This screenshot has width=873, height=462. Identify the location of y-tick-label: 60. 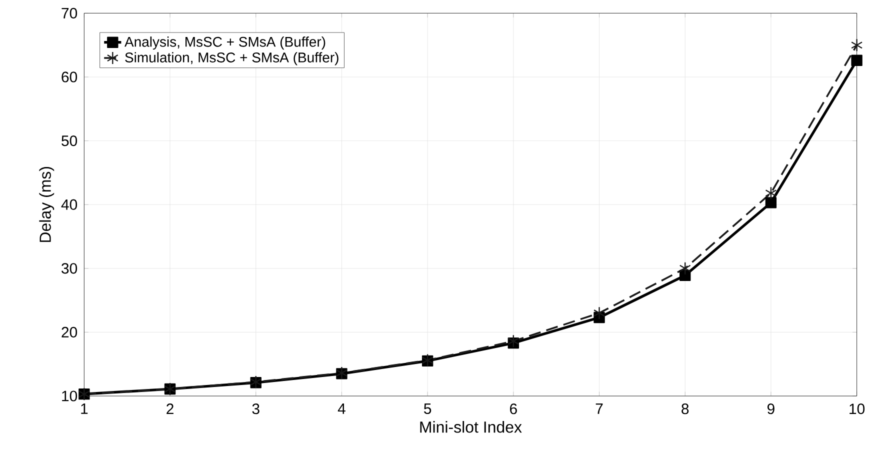
(70, 77).